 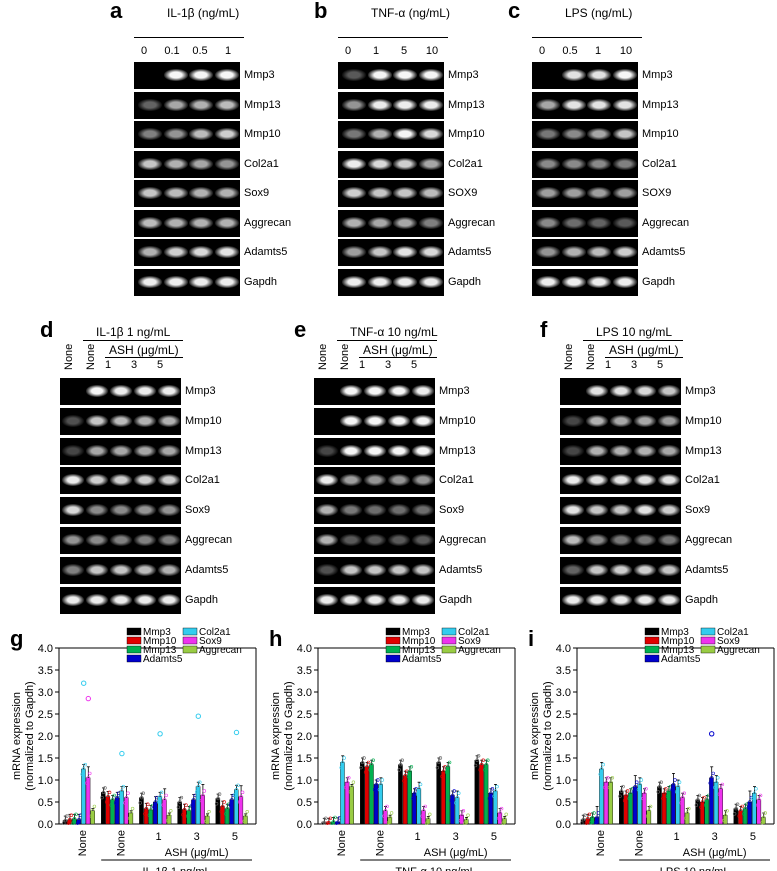 What do you see at coordinates (626, 810) in the screenshot?
I see `bar-mmp10` at bounding box center [626, 810].